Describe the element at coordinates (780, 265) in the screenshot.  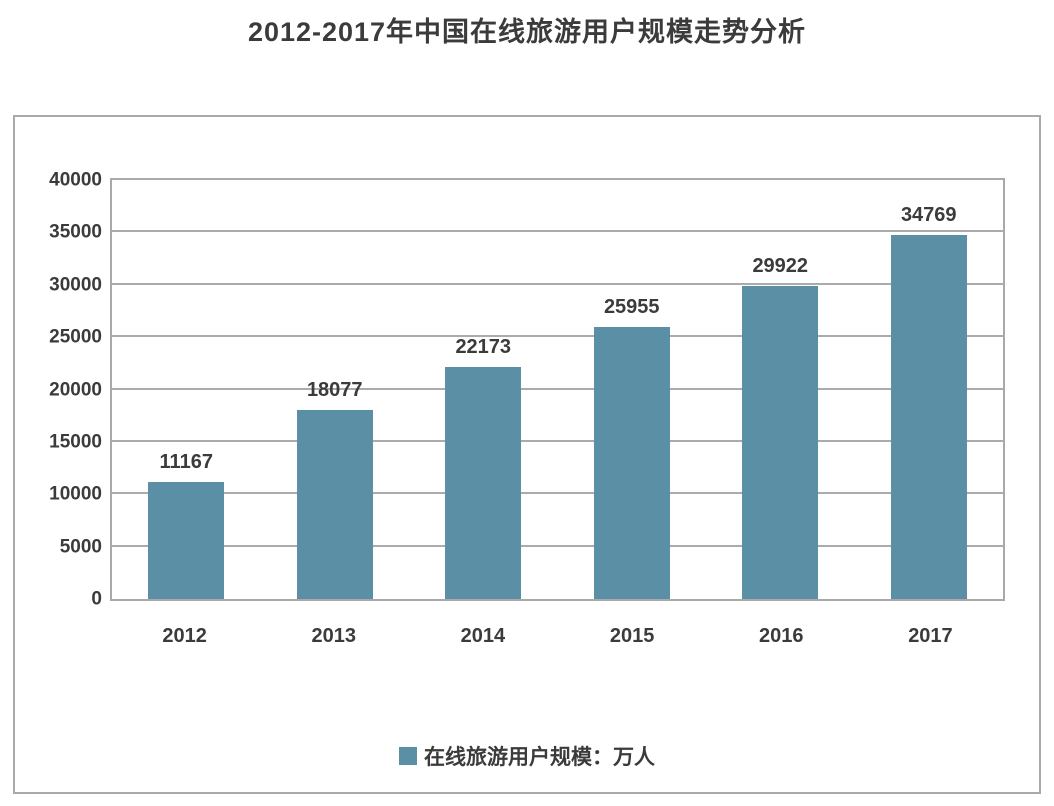
I see `bar-value-label: 29922` at that location.